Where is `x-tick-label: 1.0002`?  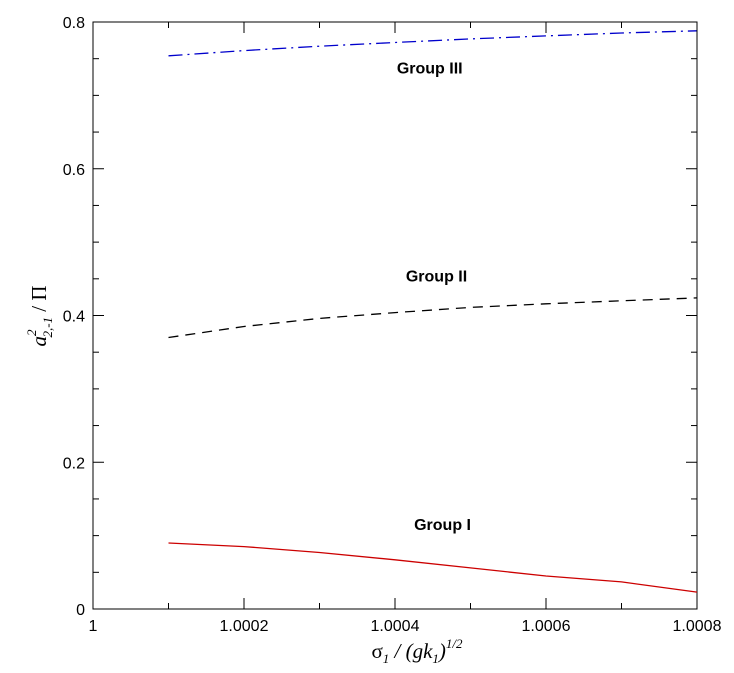
x-tick-label: 1.0002 is located at coordinates (244, 626).